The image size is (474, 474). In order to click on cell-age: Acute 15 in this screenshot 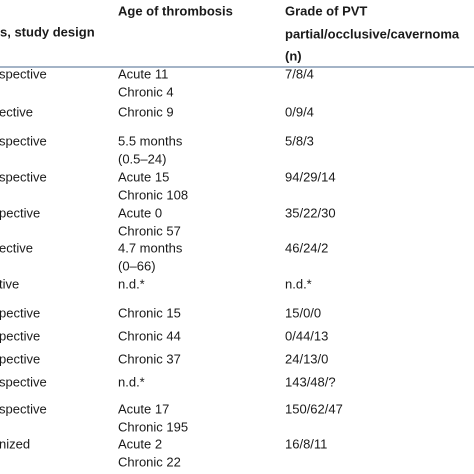, I will do `click(143, 176)`.